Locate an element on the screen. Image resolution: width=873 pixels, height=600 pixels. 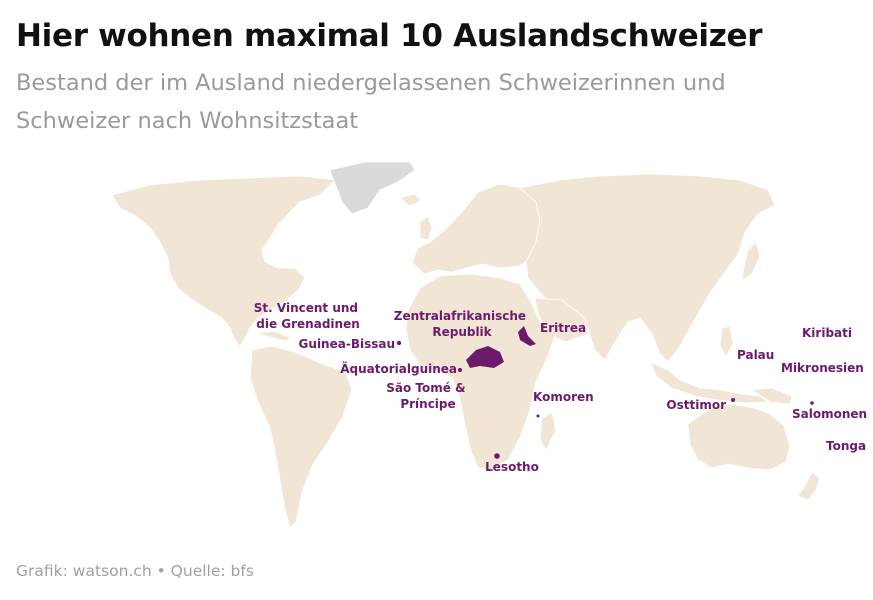
iceland-landmass is located at coordinates (411, 200).